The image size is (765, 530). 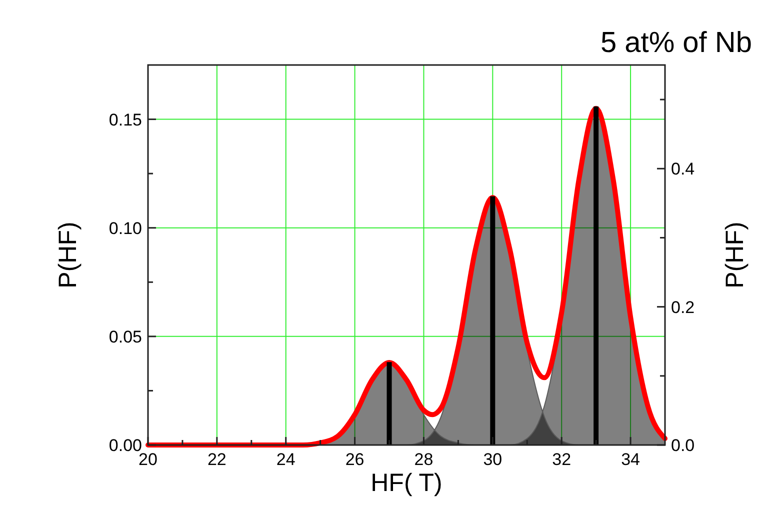 What do you see at coordinates (424, 459) in the screenshot?
I see `x-tick-label: 28` at bounding box center [424, 459].